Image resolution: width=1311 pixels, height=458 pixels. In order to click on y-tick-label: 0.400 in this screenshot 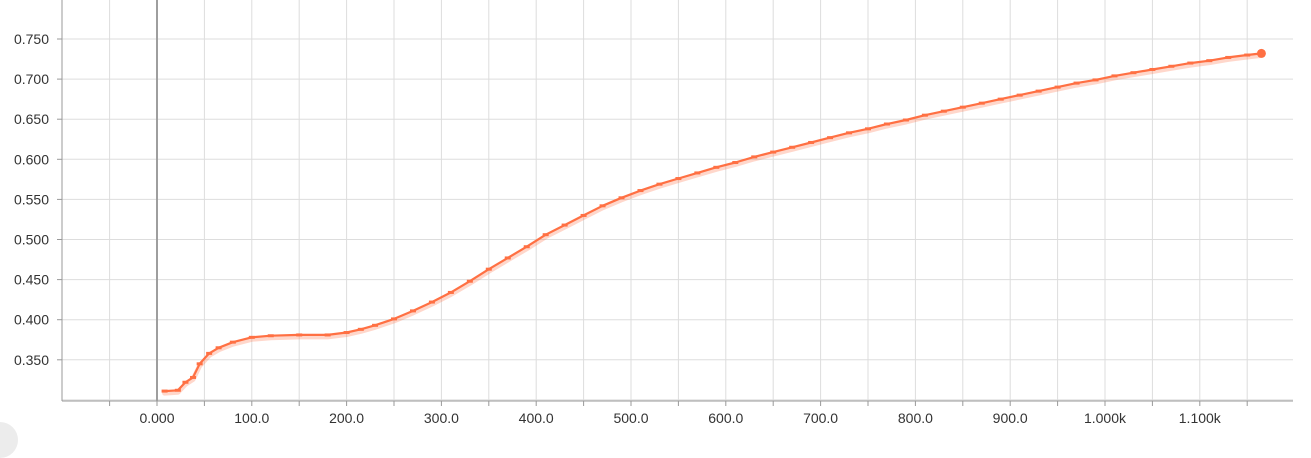, I will do `click(31, 320)`.